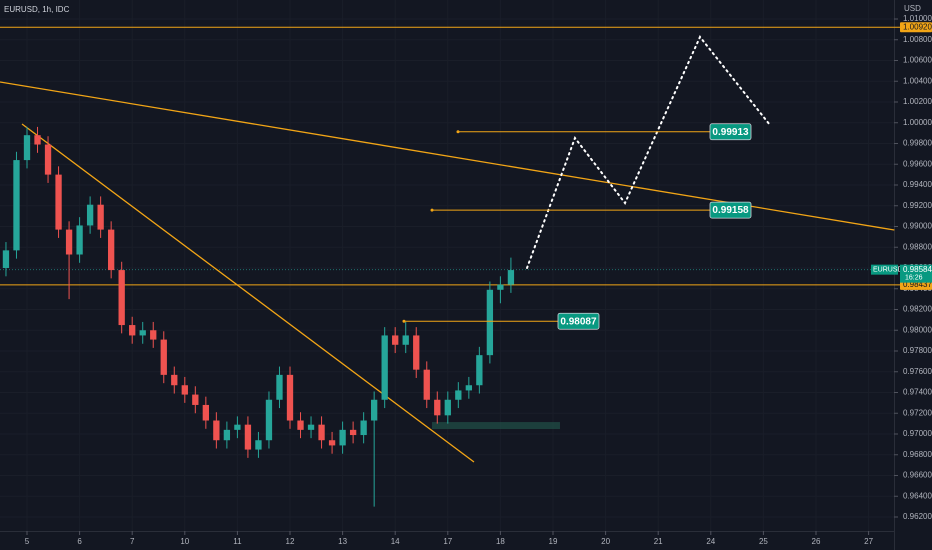  Describe the element at coordinates (917, 39) in the screenshot. I see `y-tick-label: 1.00800` at that location.